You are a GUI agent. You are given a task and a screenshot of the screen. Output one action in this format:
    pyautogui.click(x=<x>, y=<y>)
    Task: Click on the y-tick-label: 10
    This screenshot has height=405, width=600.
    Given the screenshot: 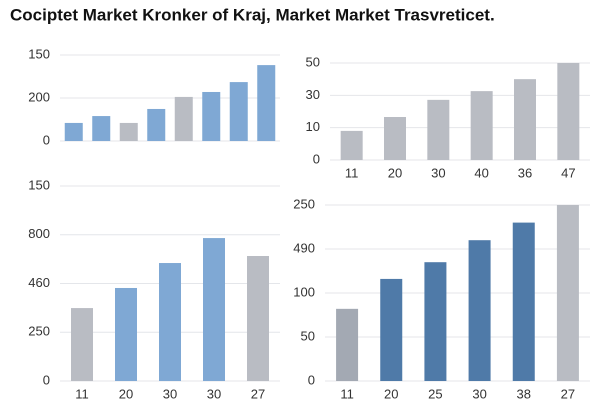 What is the action you would take?
    pyautogui.click(x=313, y=126)
    